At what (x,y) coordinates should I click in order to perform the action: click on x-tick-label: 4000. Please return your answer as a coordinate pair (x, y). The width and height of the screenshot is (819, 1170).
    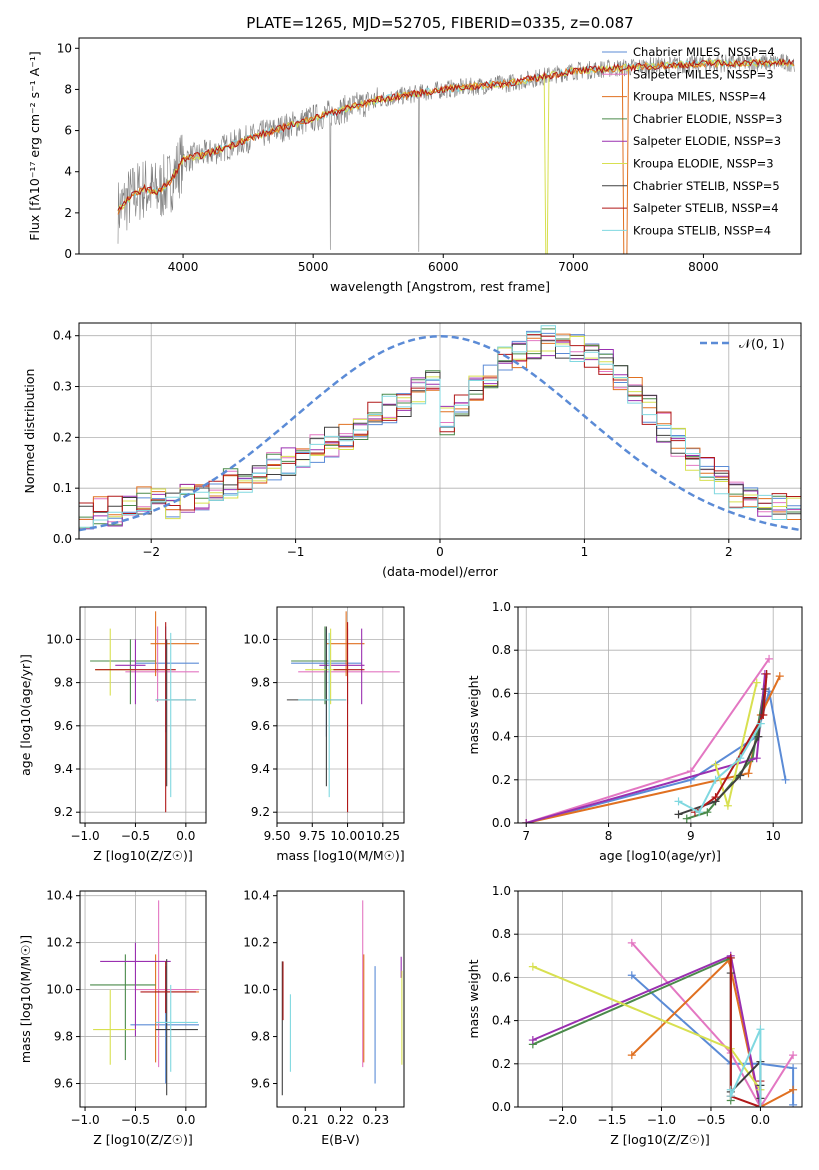
    Looking at the image, I should click on (183, 267).